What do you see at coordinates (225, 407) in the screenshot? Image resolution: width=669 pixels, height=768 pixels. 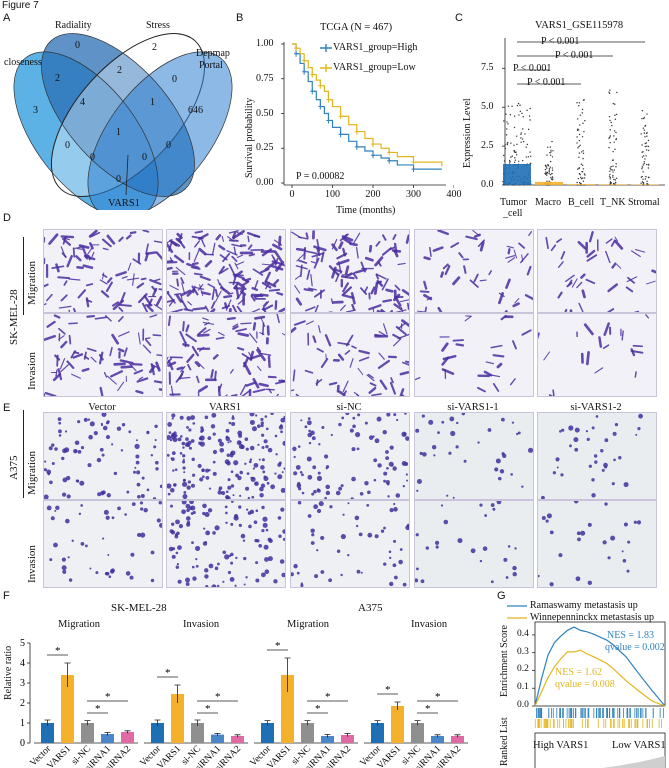 I see `column-header: VARS1` at bounding box center [225, 407].